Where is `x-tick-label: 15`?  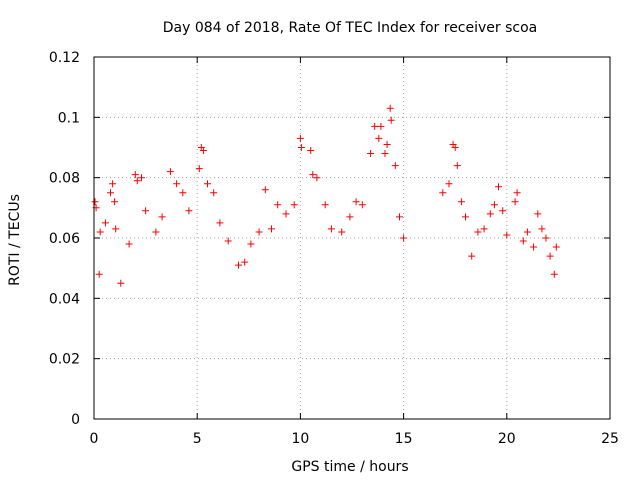
x-tick-label: 15 is located at coordinates (404, 439).